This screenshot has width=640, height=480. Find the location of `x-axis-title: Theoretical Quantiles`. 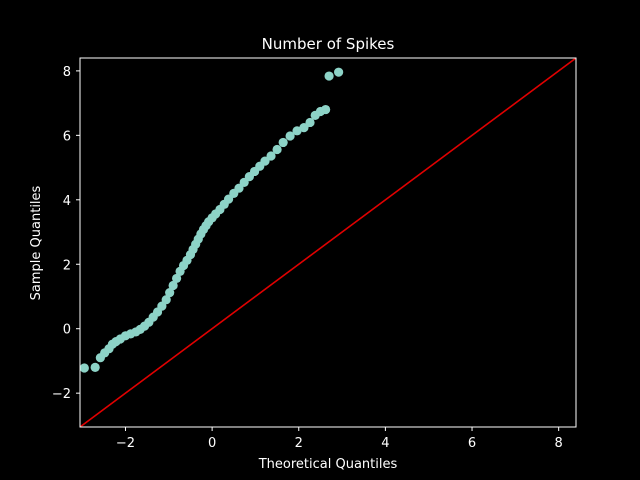

x-axis-title: Theoretical Quantiles is located at coordinates (328, 464).